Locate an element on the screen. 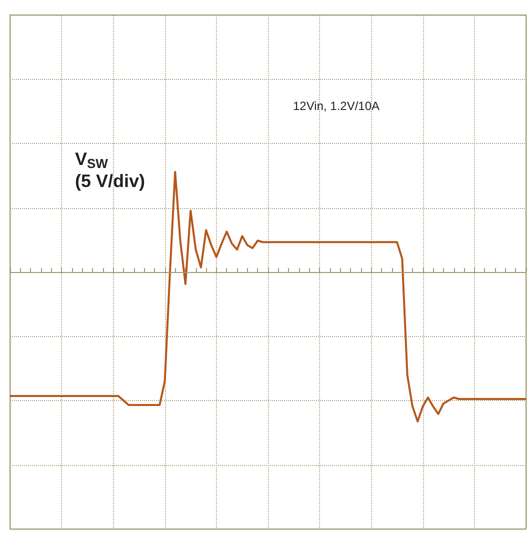 The image size is (529, 537). text: 12Vin, 1.2V/10A is located at coordinates (336, 106).